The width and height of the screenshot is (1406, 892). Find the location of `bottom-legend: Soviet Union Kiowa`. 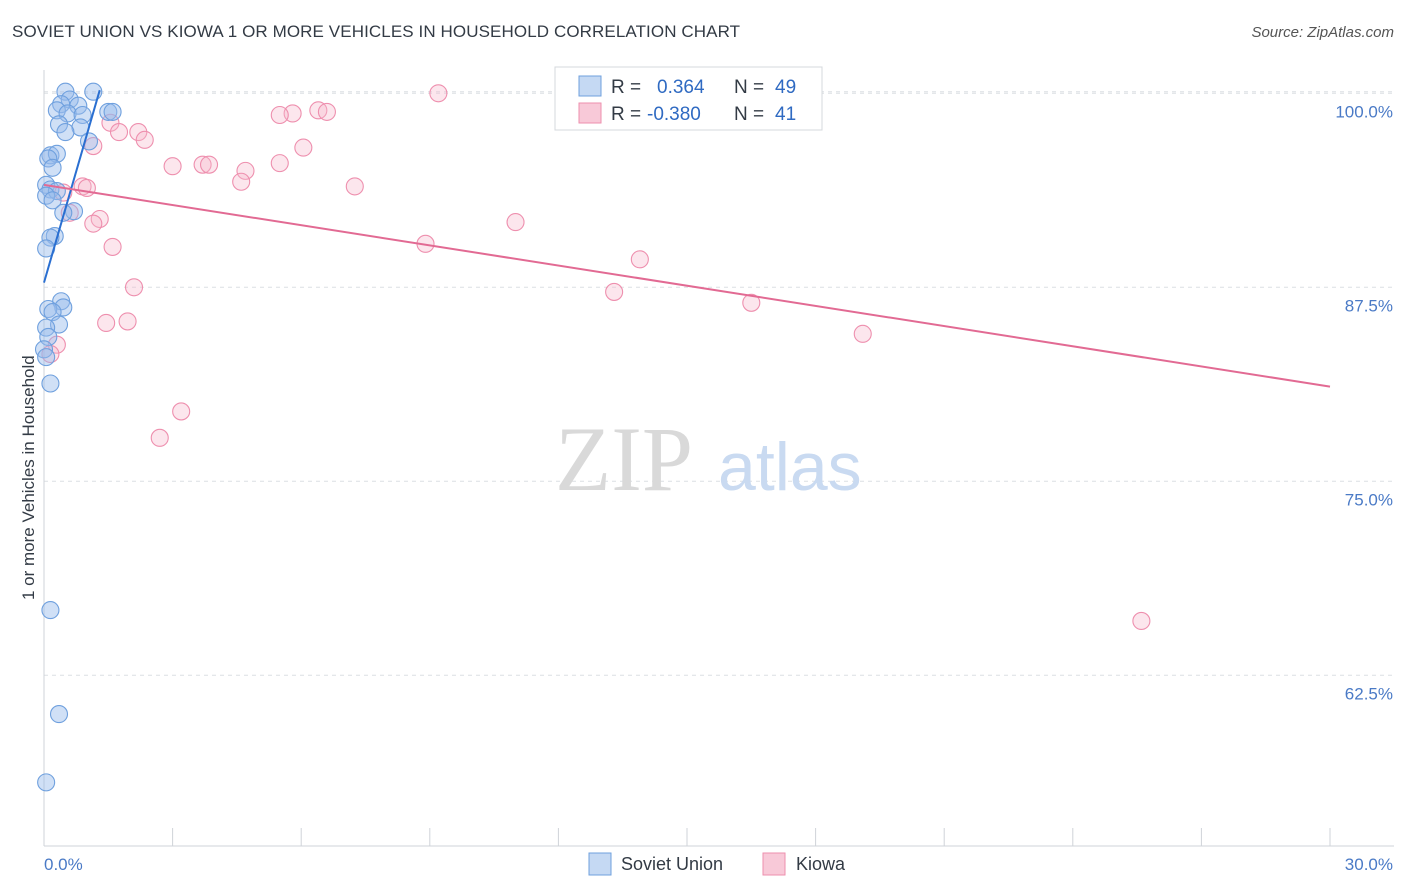

bottom-legend: Soviet Union Kiowa is located at coordinates (717, 864).